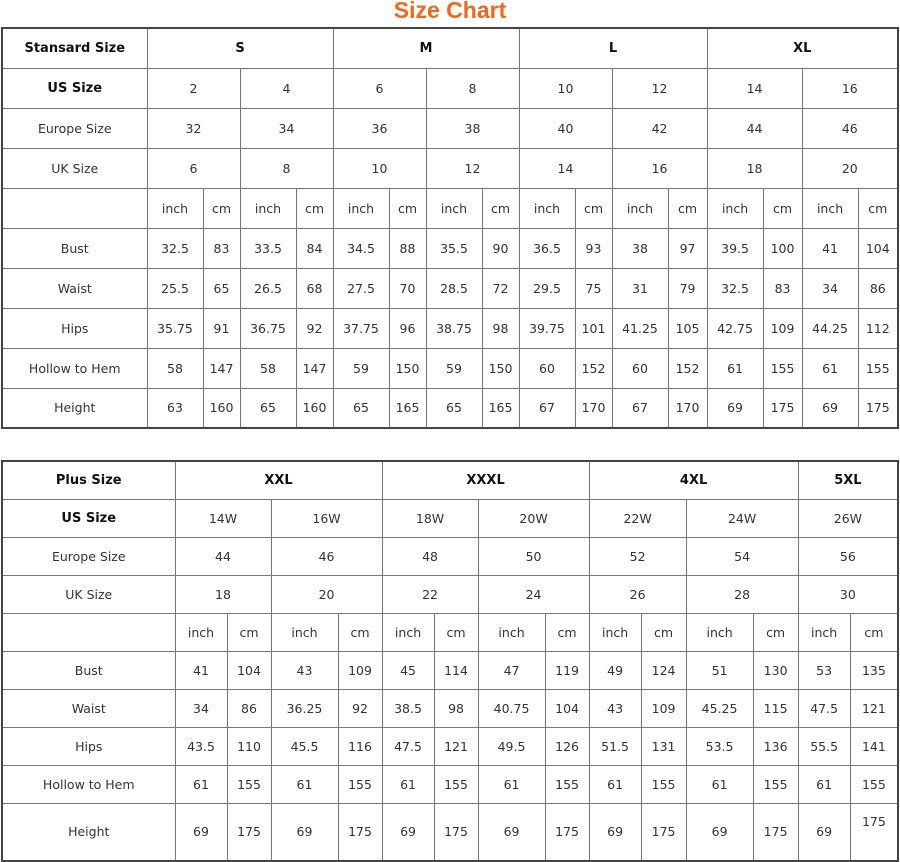 This screenshot has height=862, width=900. What do you see at coordinates (304, 670) in the screenshot?
I see `measurement-value: 43` at bounding box center [304, 670].